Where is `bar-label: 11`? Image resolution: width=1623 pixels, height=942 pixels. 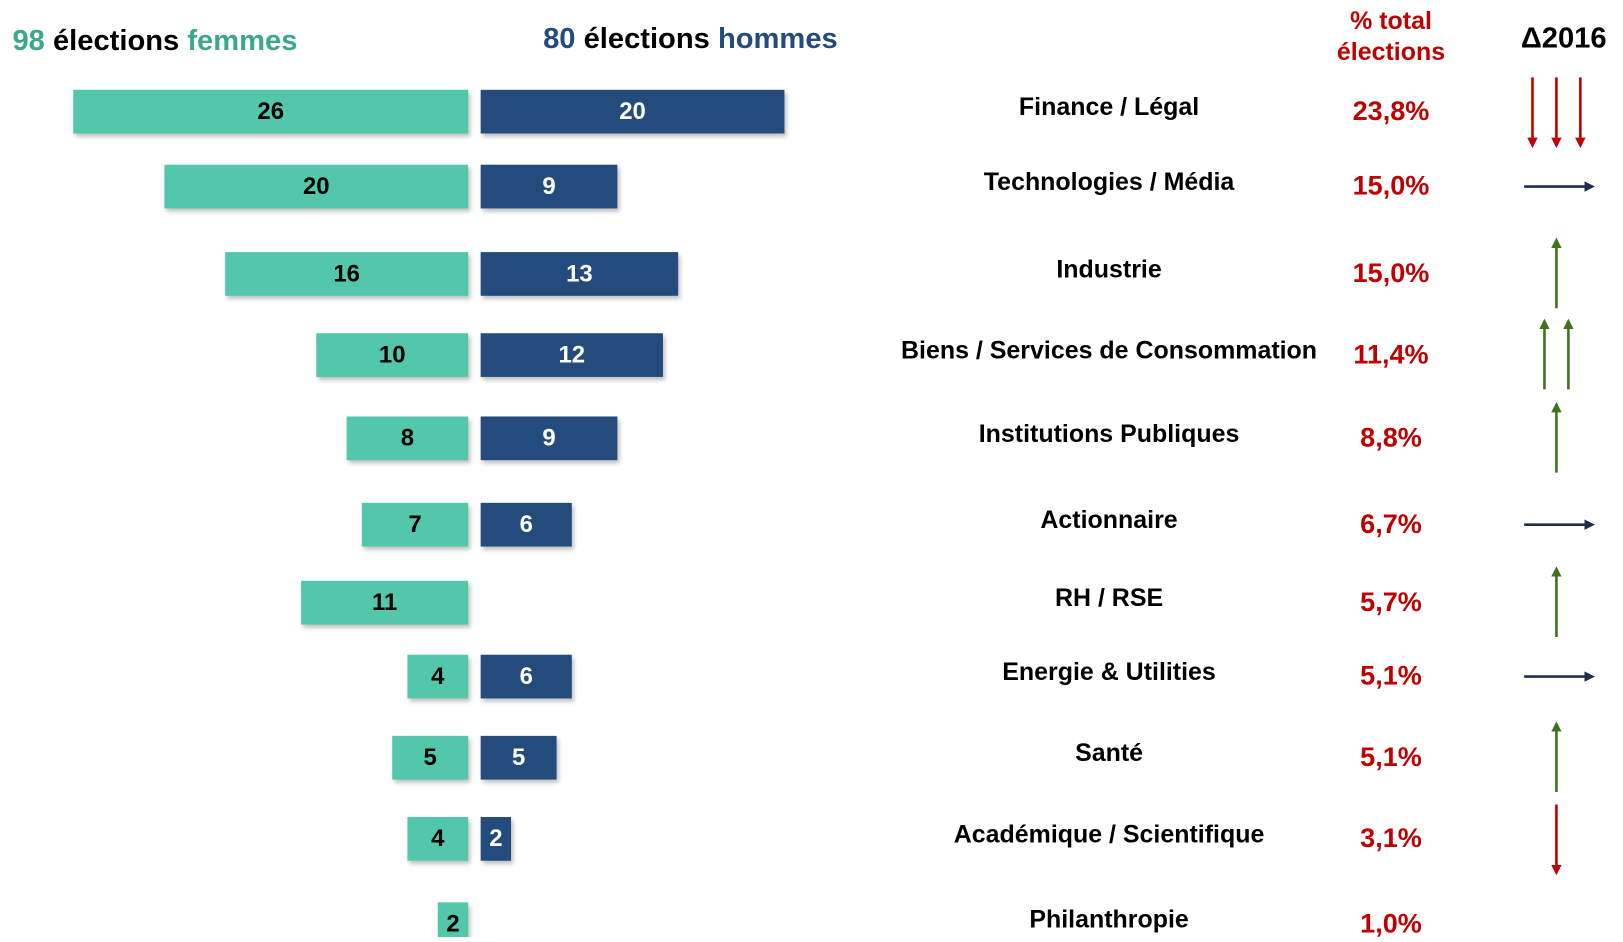 bar-label: 11 is located at coordinates (384, 602).